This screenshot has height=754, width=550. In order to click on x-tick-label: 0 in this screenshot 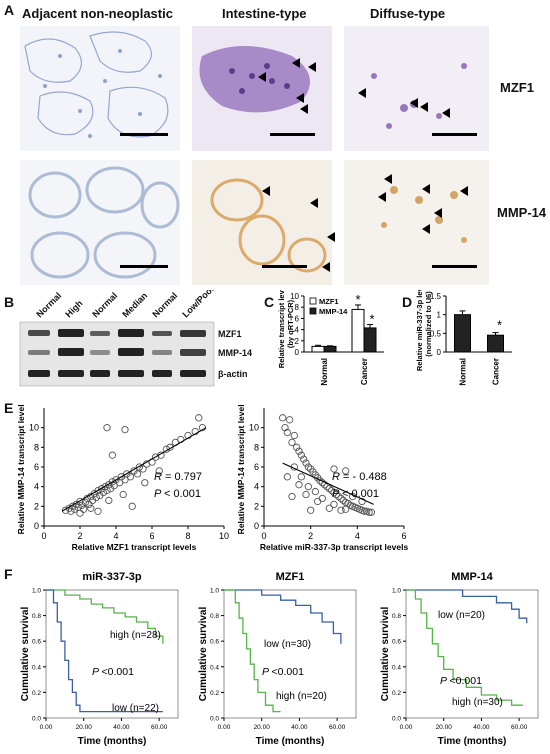, I will do `click(263, 536)`.